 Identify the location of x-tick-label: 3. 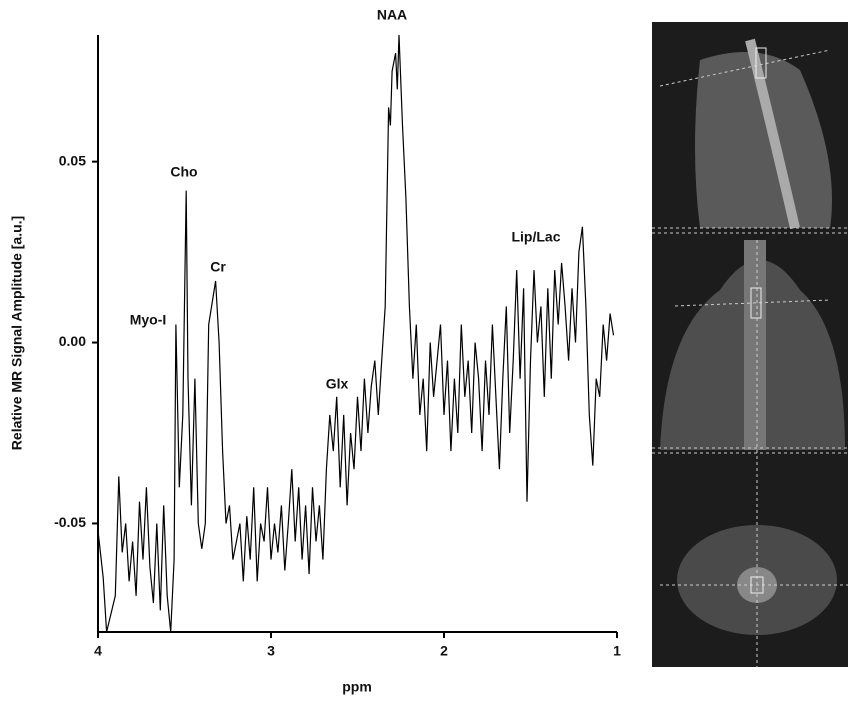
(271, 651).